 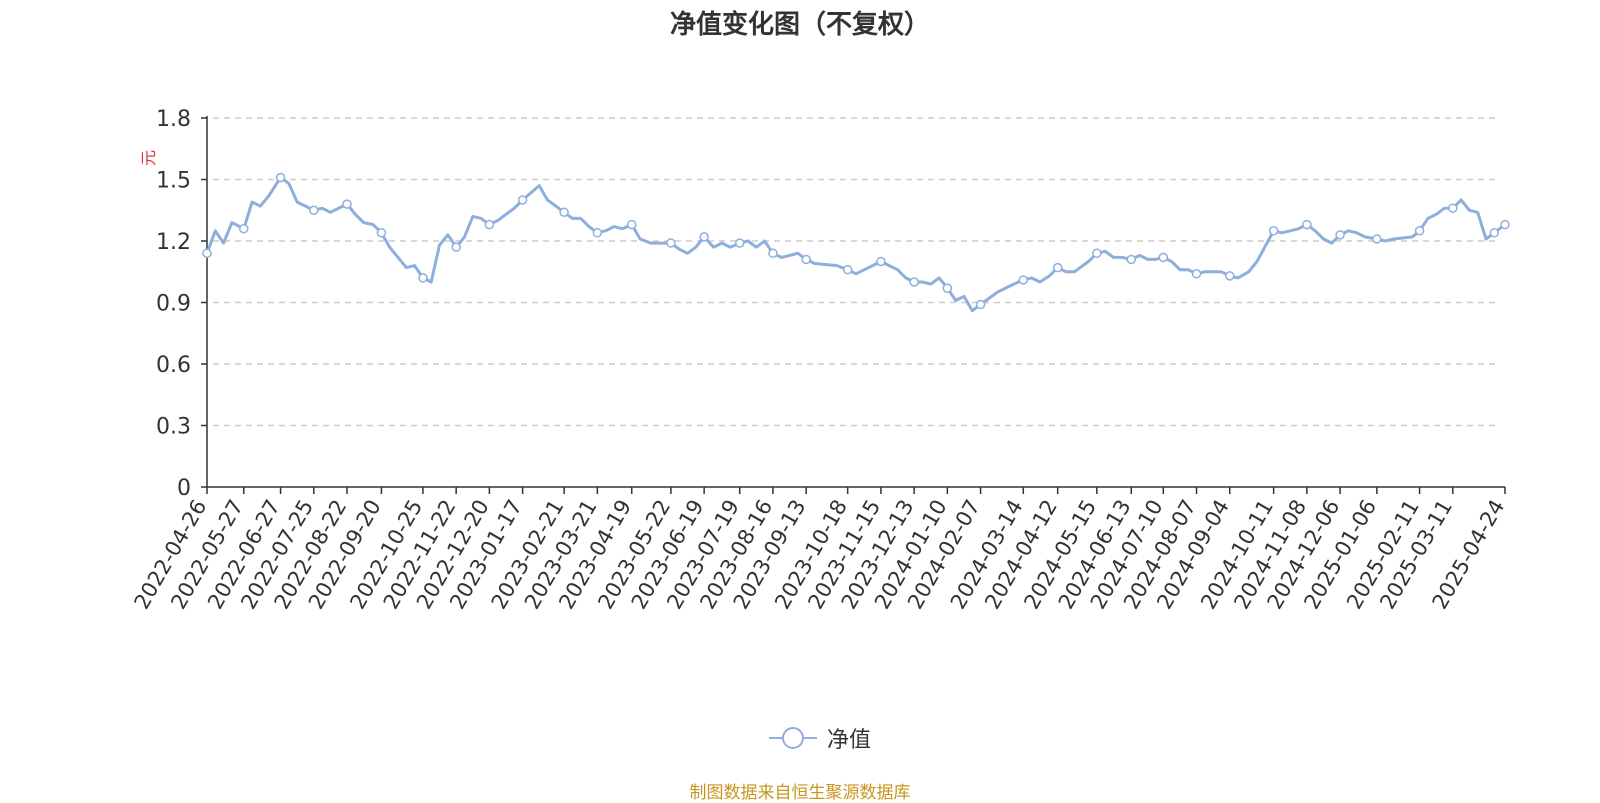 What do you see at coordinates (848, 740) in the screenshot?
I see `legend-label: 净值` at bounding box center [848, 740].